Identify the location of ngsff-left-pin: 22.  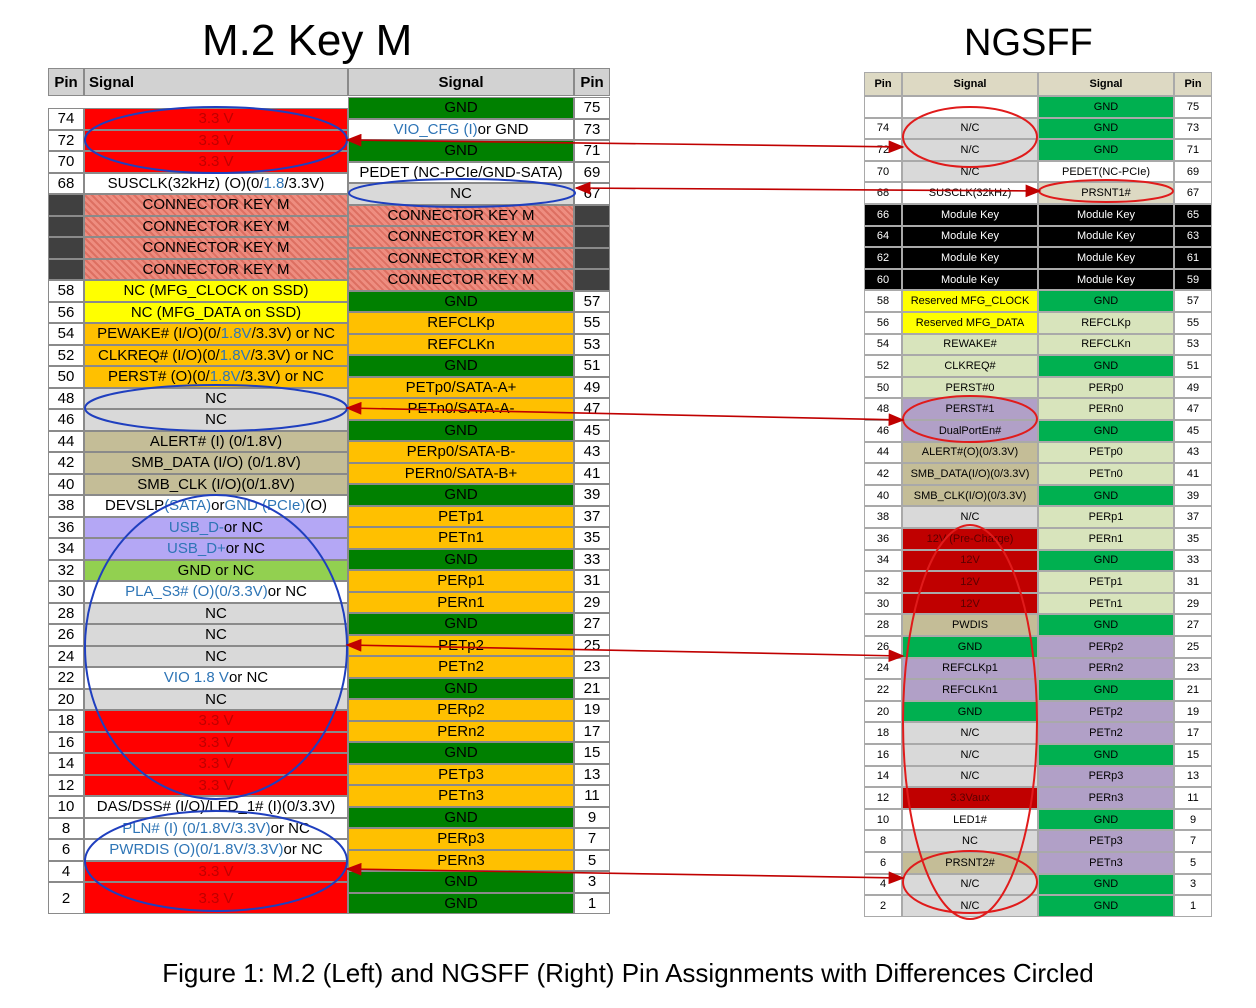
(883, 690).